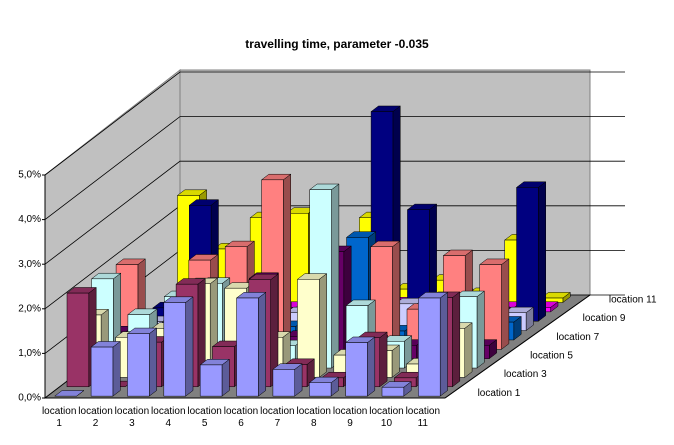  Describe the element at coordinates (241, 417) in the screenshot. I see `x-tick-label: location 6` at that location.